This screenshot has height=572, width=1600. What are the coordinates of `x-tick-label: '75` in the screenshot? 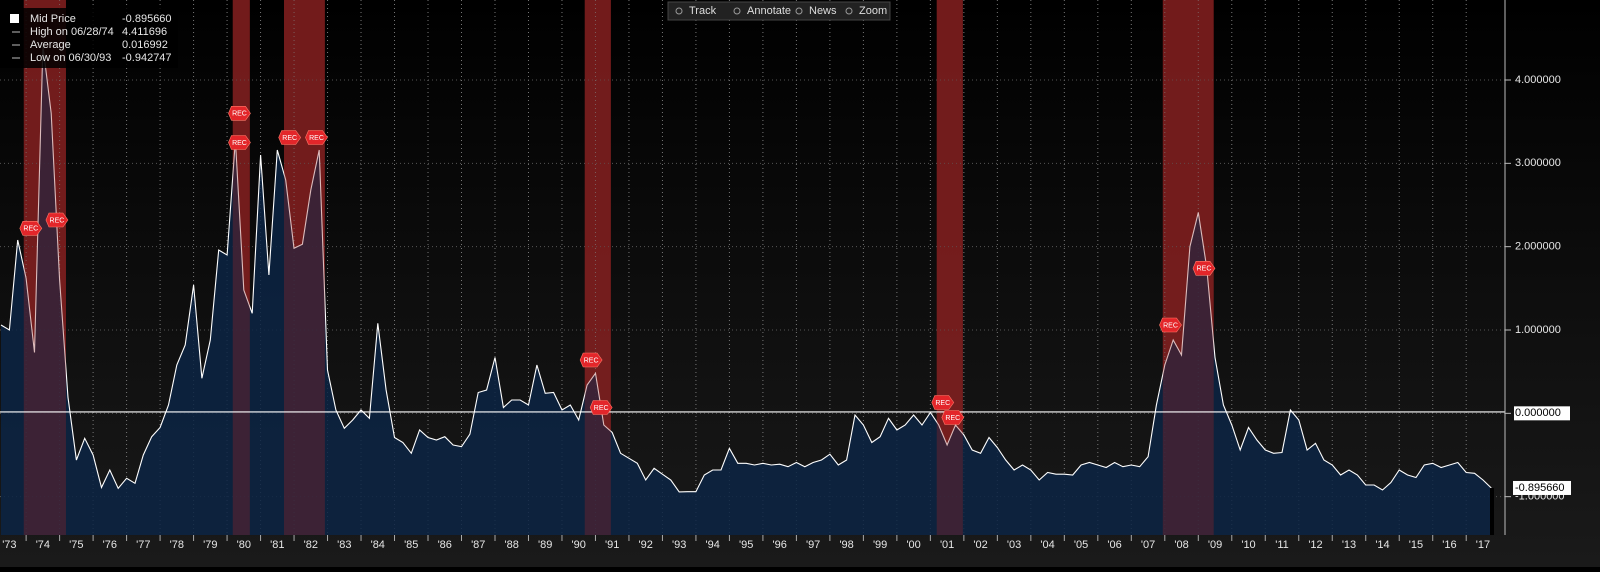 It's located at (76, 545).